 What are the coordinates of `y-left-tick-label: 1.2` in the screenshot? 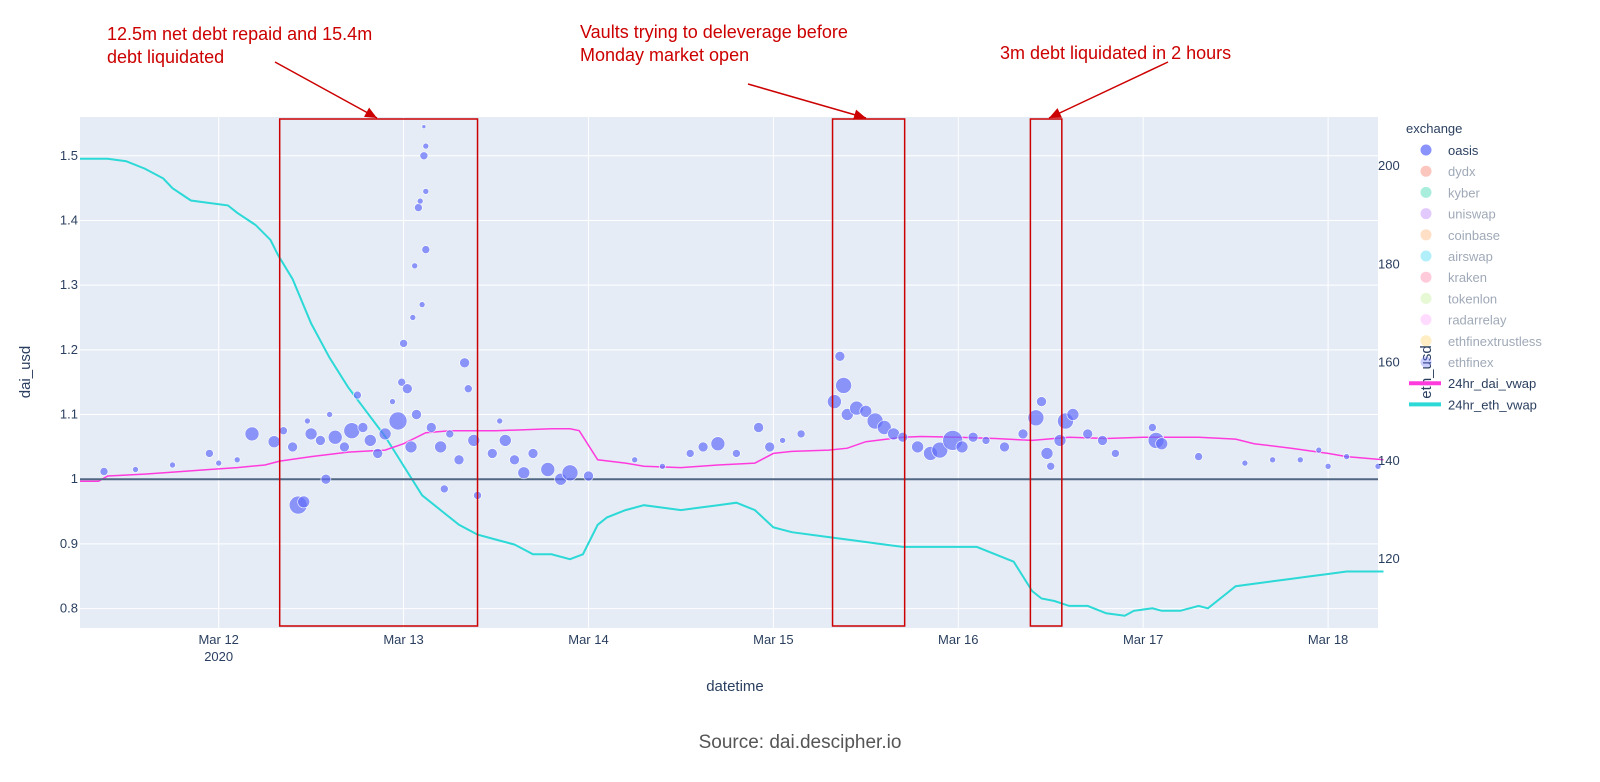 It's located at (69, 349).